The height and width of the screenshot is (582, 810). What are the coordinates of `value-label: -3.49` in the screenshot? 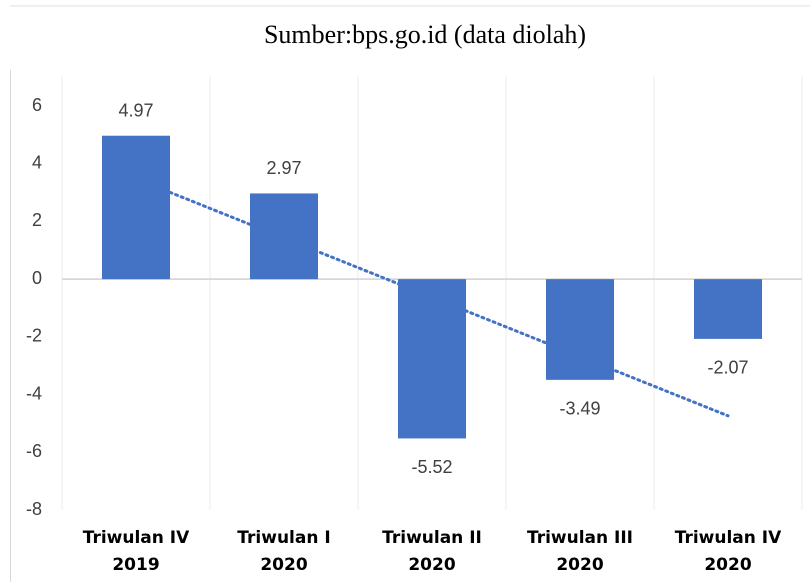 It's located at (579, 409).